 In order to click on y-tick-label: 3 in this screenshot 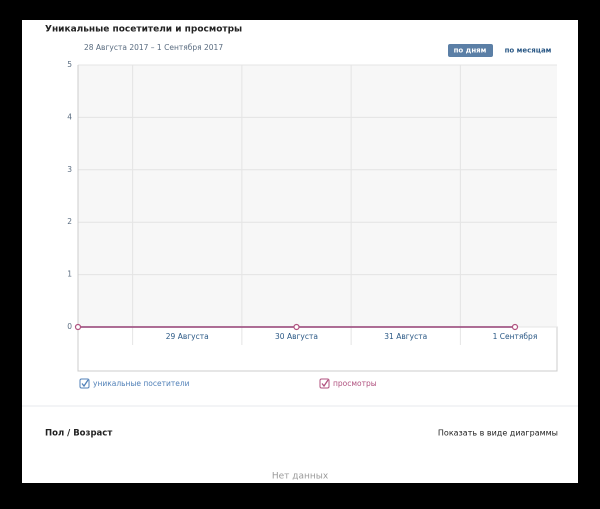, I will do `click(69, 169)`.